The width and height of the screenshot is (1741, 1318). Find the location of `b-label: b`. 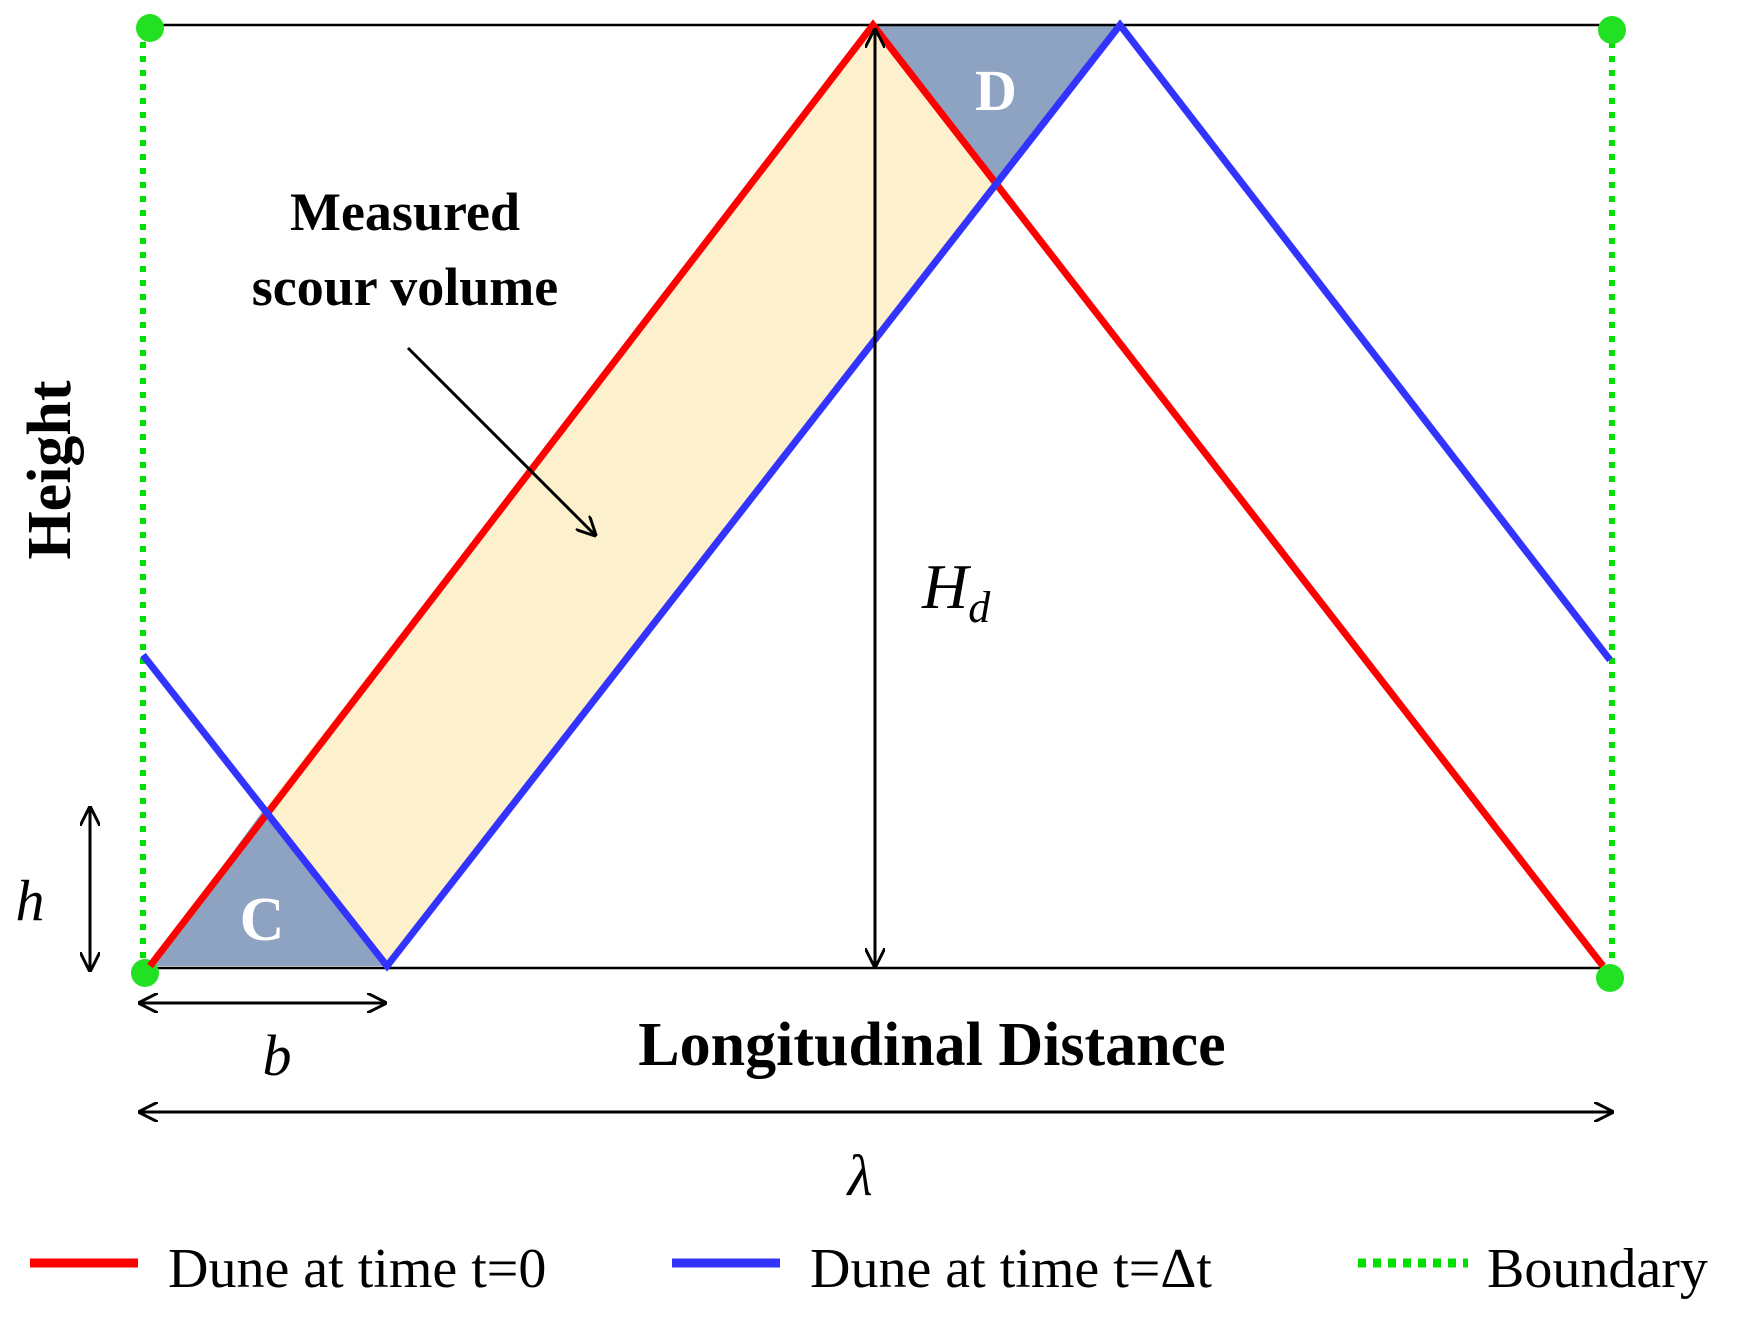

b-label: b is located at coordinates (277, 1055).